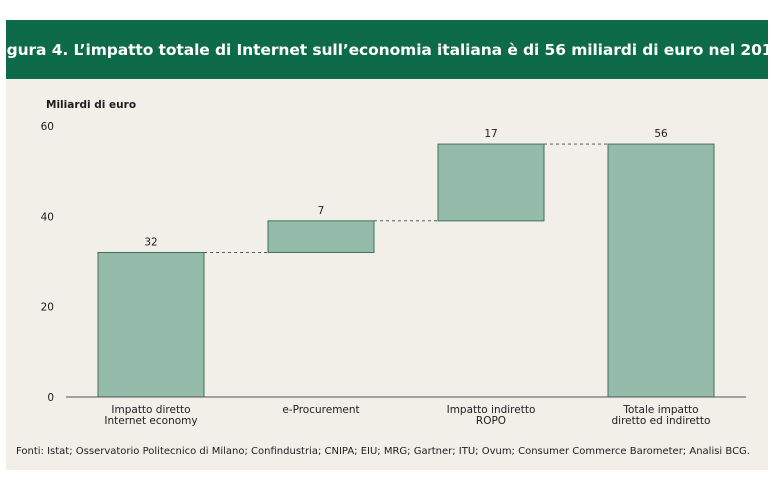  I want to click on category-label: diretto ed indiretto, so click(661, 421).